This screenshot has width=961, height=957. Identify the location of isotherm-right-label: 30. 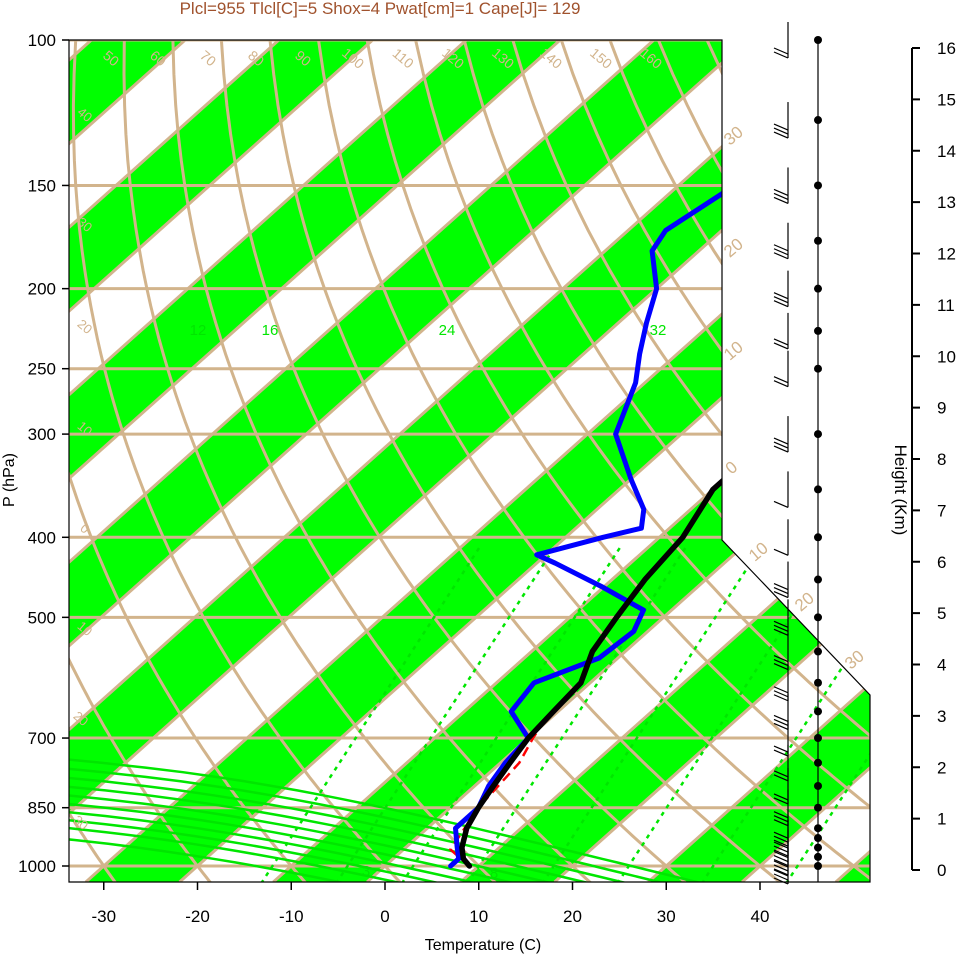
(733, 135).